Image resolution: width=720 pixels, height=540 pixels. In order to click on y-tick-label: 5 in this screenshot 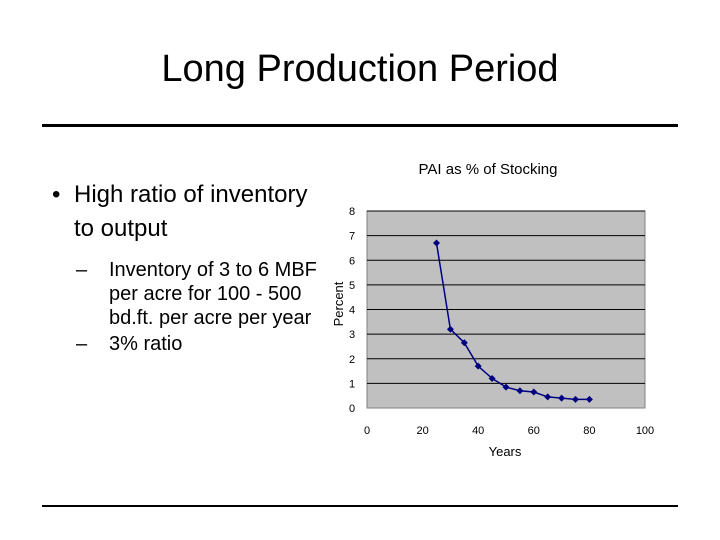, I will do `click(352, 286)`.